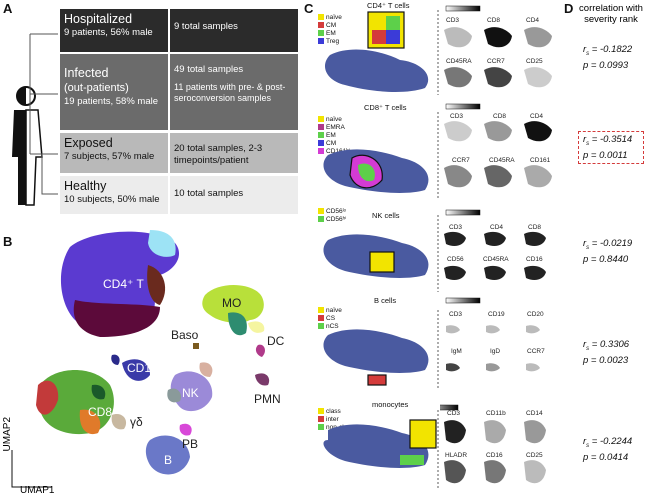 Image resolution: width=646 pixels, height=497 pixels. I want to click on axis-umap1: UMAP1, so click(37, 490).